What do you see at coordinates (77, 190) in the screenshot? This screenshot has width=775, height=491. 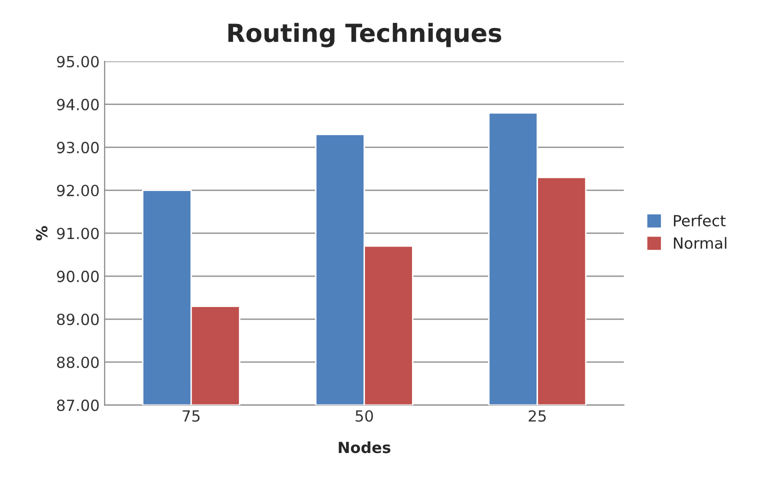 I see `y-tick-label: 92.00` at bounding box center [77, 190].